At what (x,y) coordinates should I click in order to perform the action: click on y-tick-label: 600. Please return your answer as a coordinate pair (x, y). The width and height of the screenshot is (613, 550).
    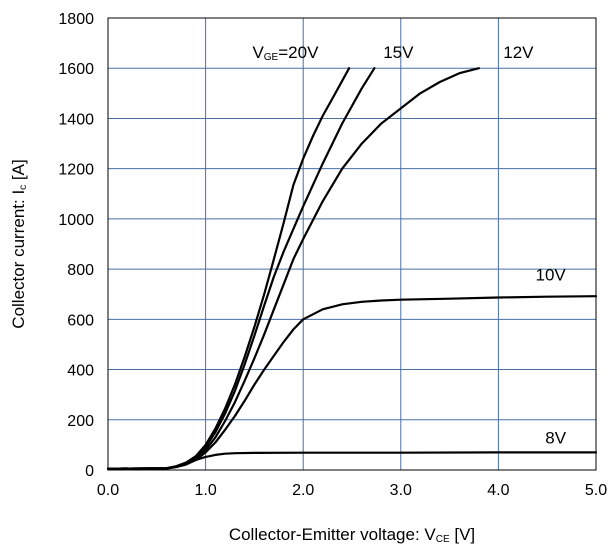
    Looking at the image, I should click on (80, 320).